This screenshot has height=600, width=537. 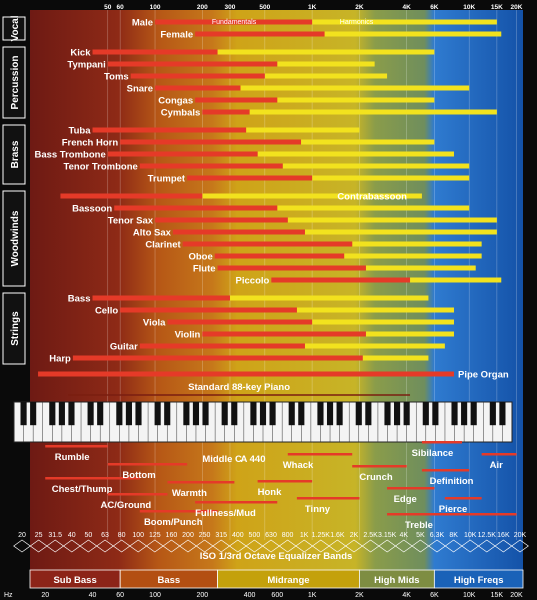 I want to click on iso-band-label: 250, so click(x=205, y=535).